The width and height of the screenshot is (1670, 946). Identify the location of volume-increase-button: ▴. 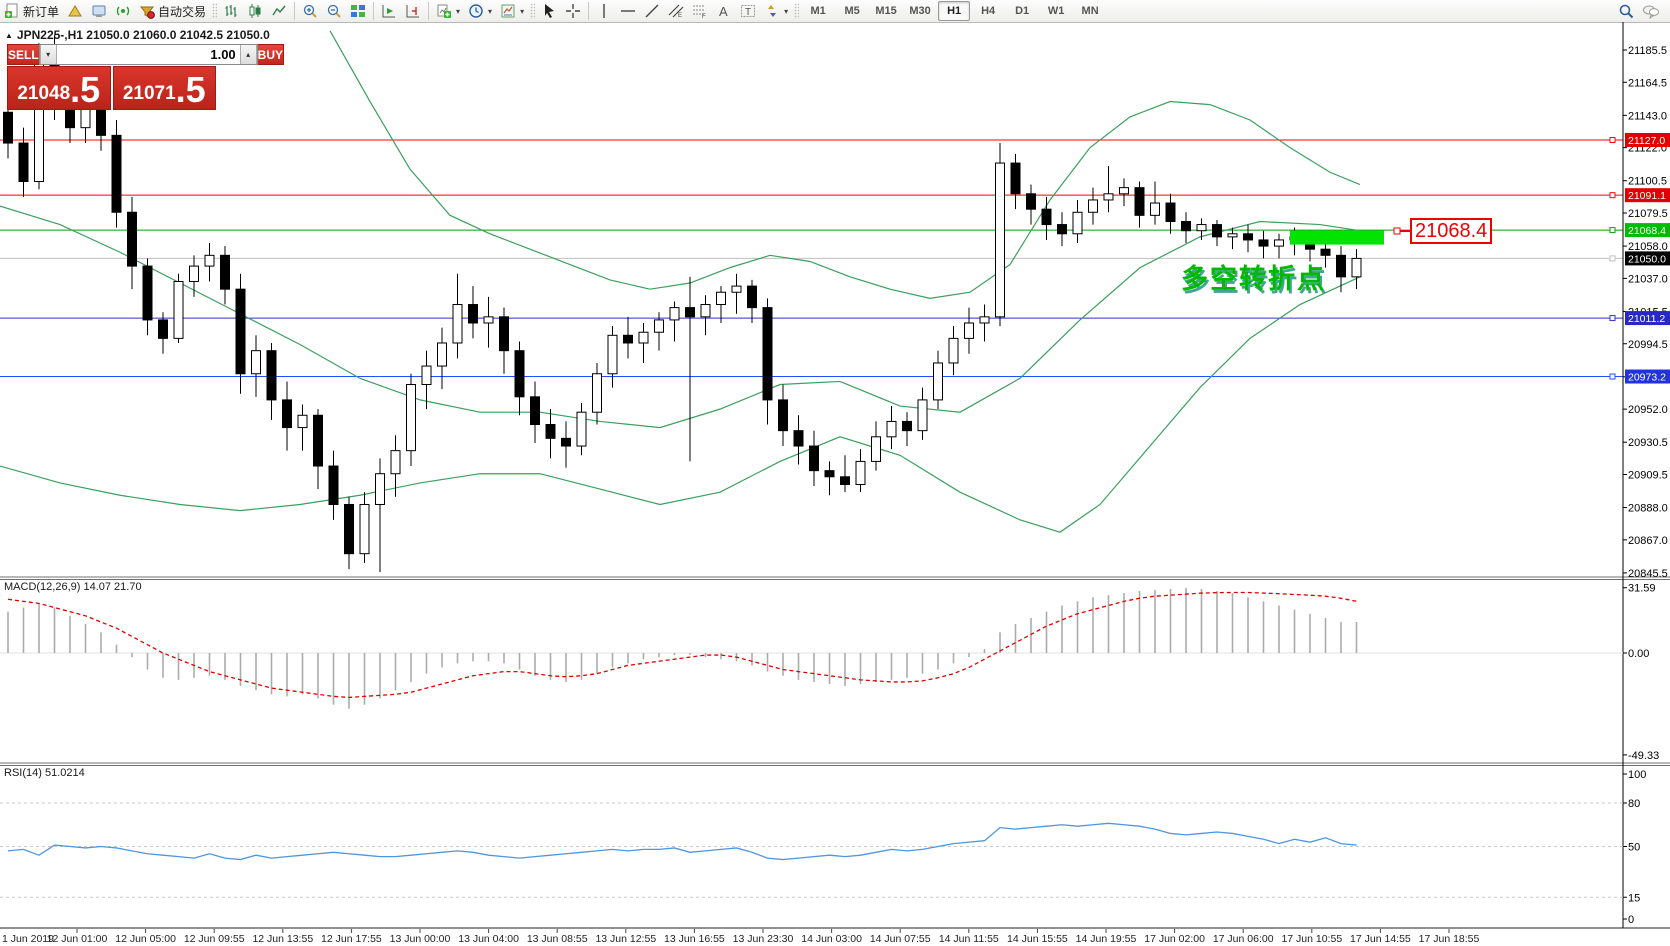
(248, 54).